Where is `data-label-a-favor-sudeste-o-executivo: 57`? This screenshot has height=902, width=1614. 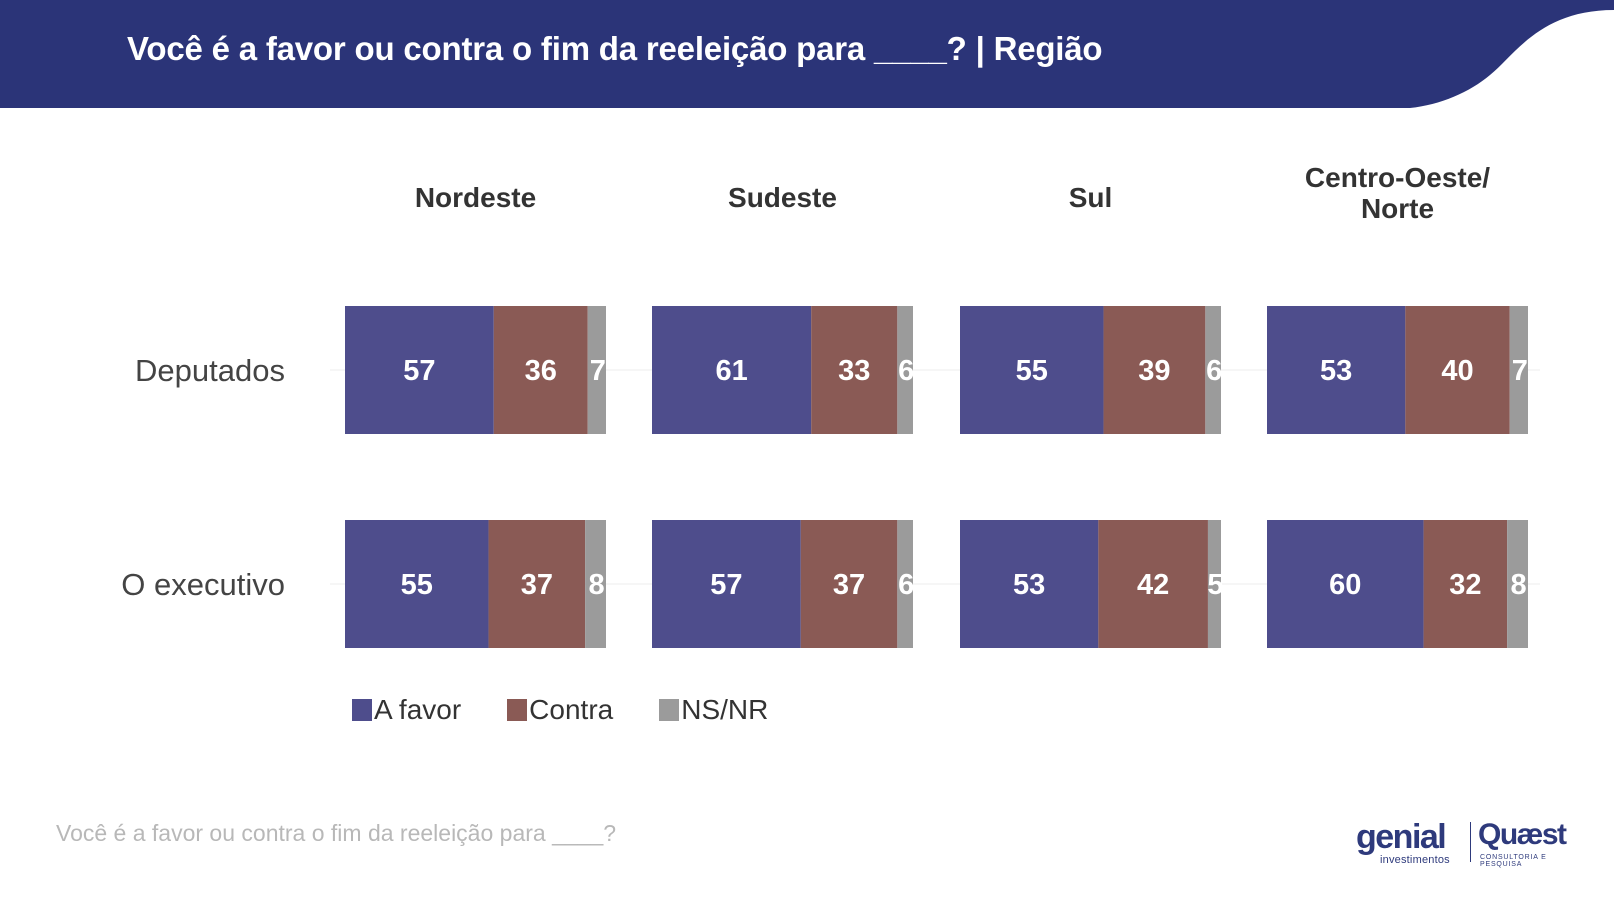
data-label-a-favor-sudeste-o-executivo: 57 is located at coordinates (726, 585).